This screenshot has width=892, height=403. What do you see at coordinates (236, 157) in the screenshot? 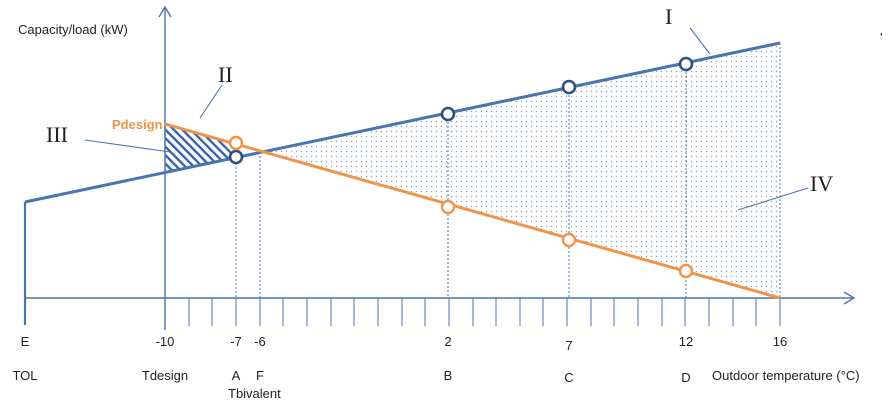
I see `series-i-point-a` at bounding box center [236, 157].